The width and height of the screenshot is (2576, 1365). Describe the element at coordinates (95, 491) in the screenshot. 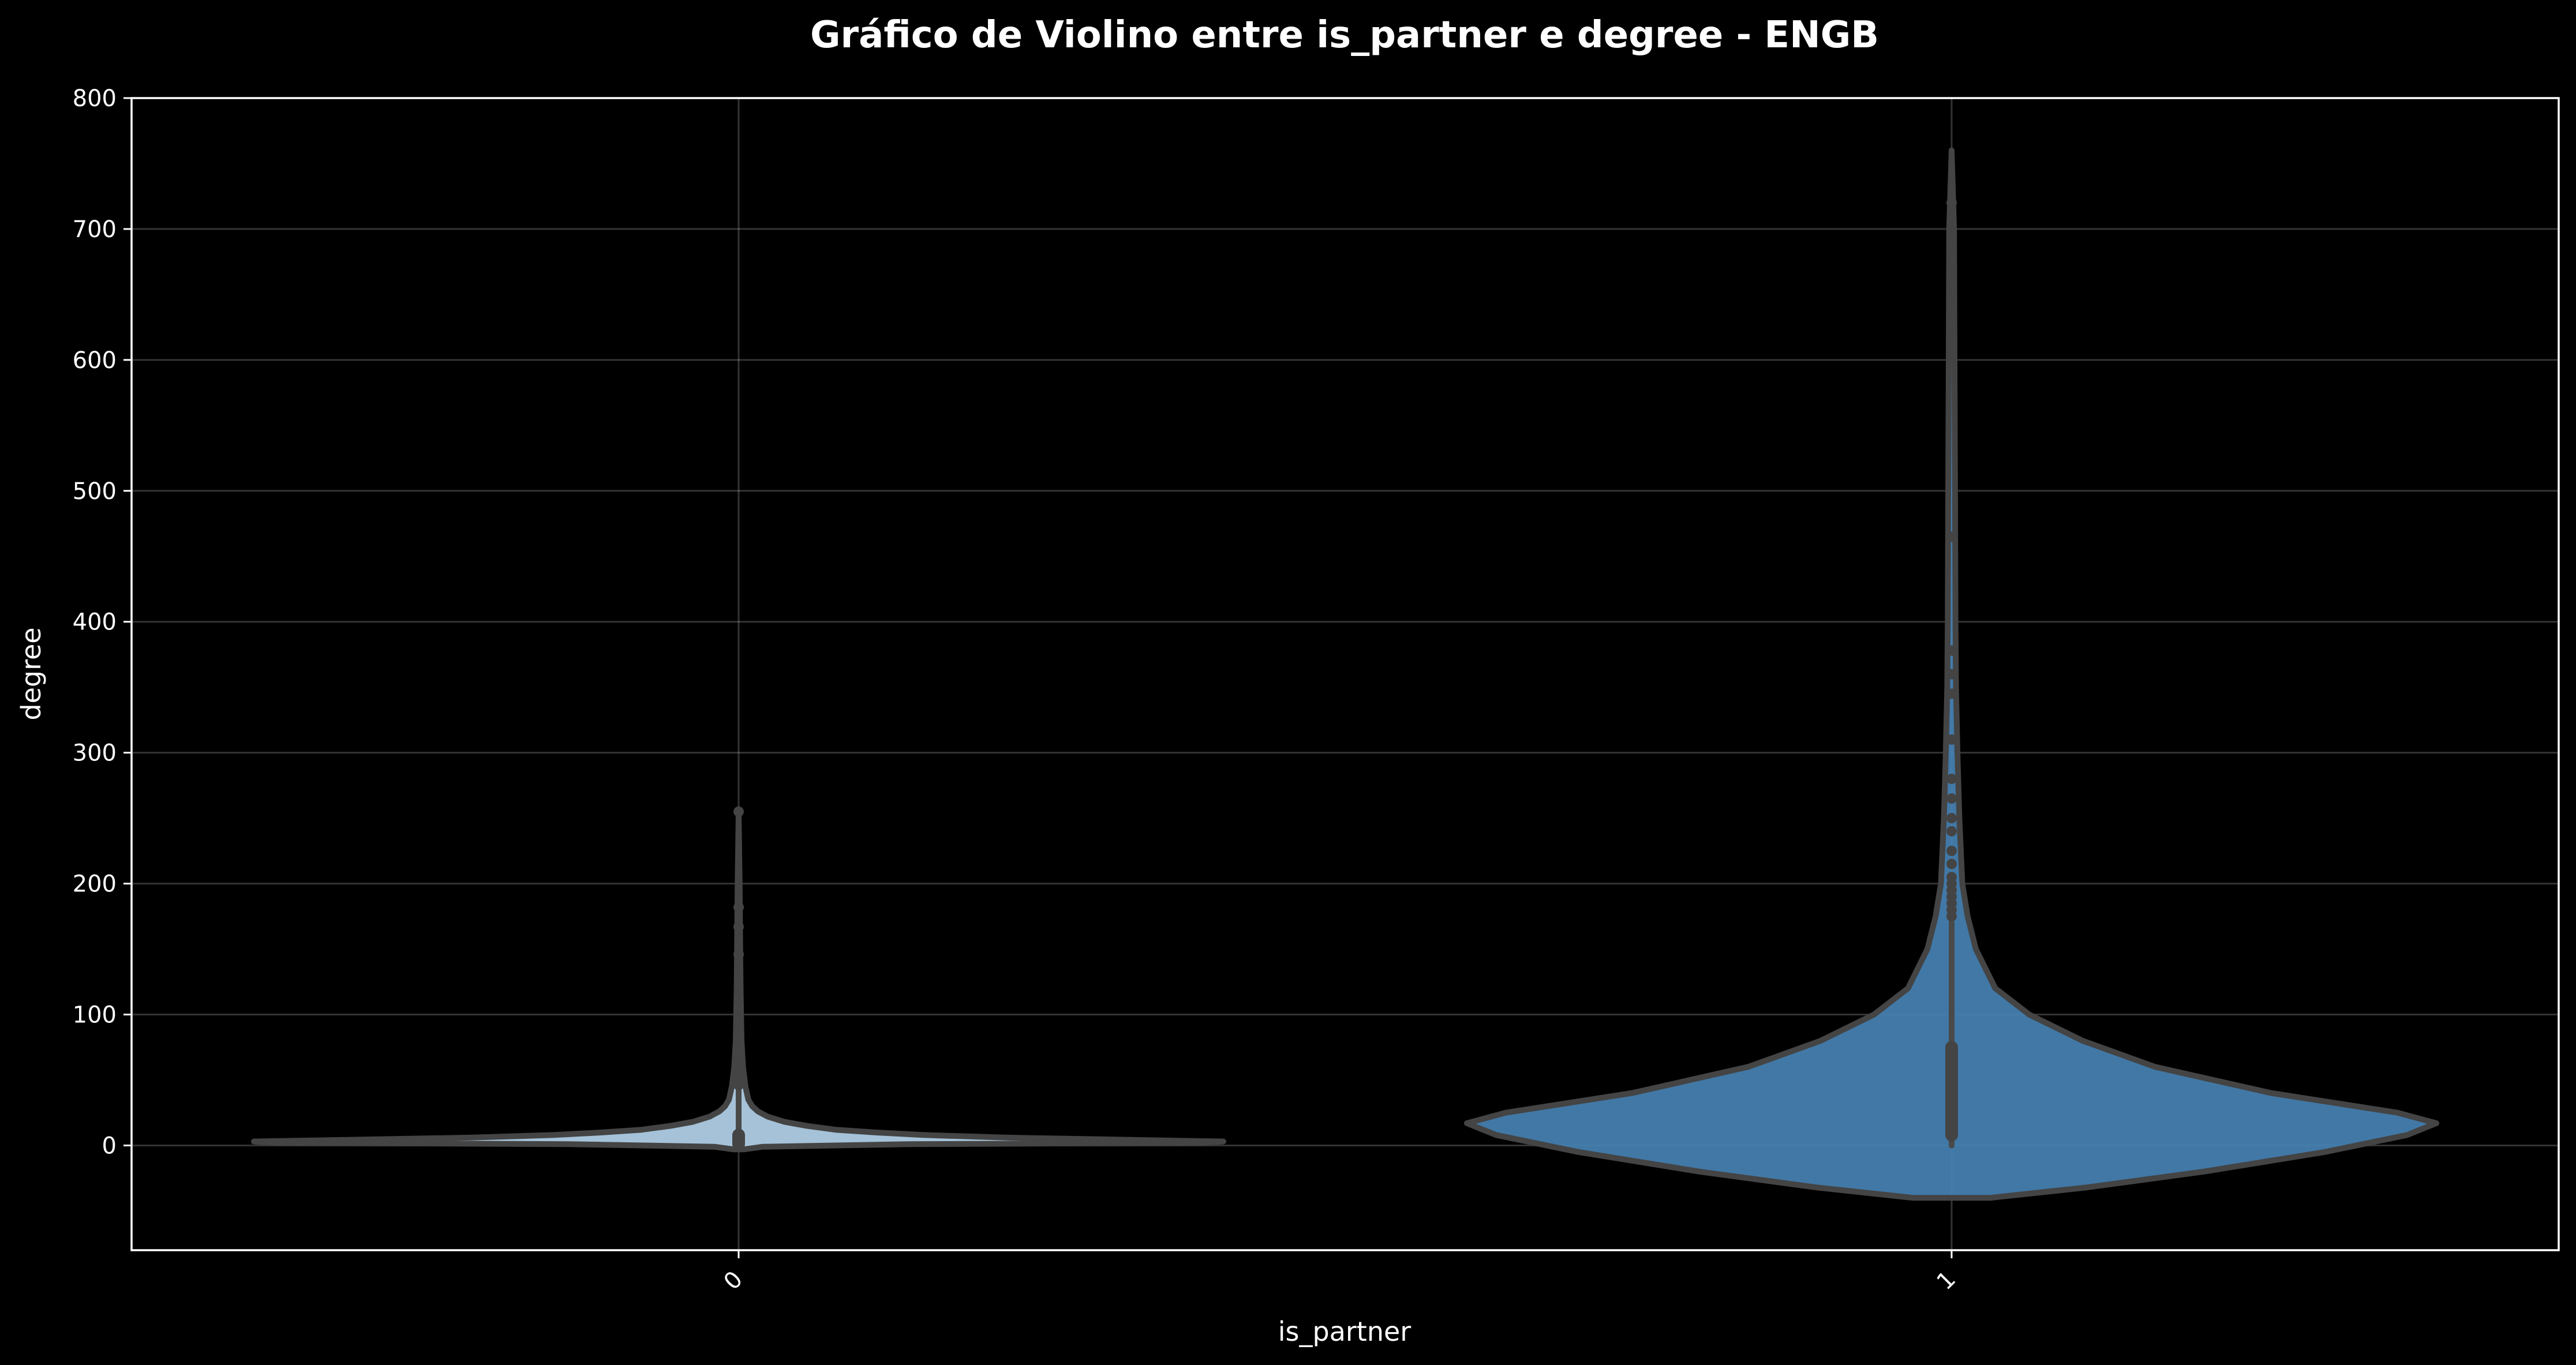

I see `y-tick-label: 500` at that location.